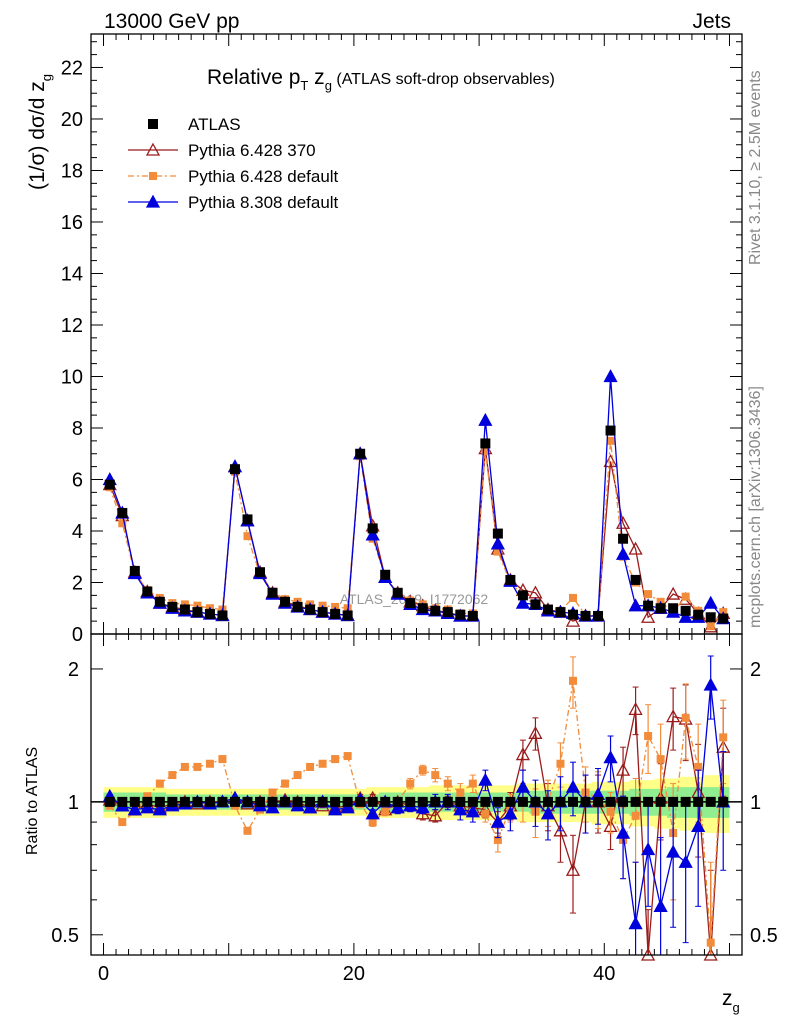  Describe the element at coordinates (72, 223) in the screenshot. I see `y-tick-label: 16` at that location.